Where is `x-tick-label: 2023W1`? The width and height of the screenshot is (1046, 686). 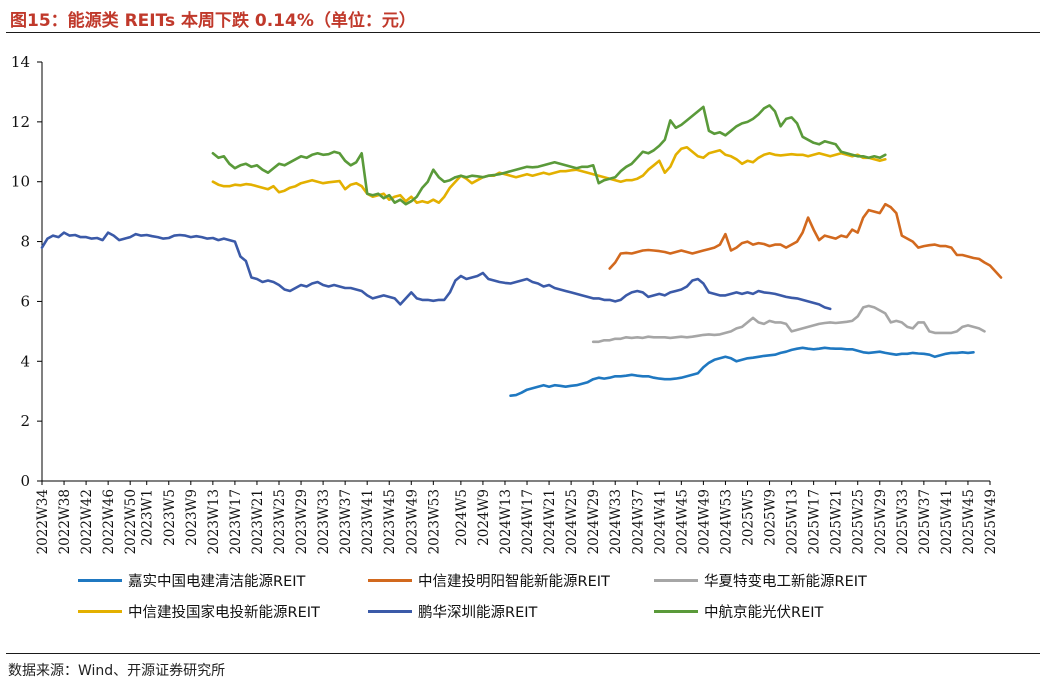
x-tick-label: 2023W1 is located at coordinates (148, 517).